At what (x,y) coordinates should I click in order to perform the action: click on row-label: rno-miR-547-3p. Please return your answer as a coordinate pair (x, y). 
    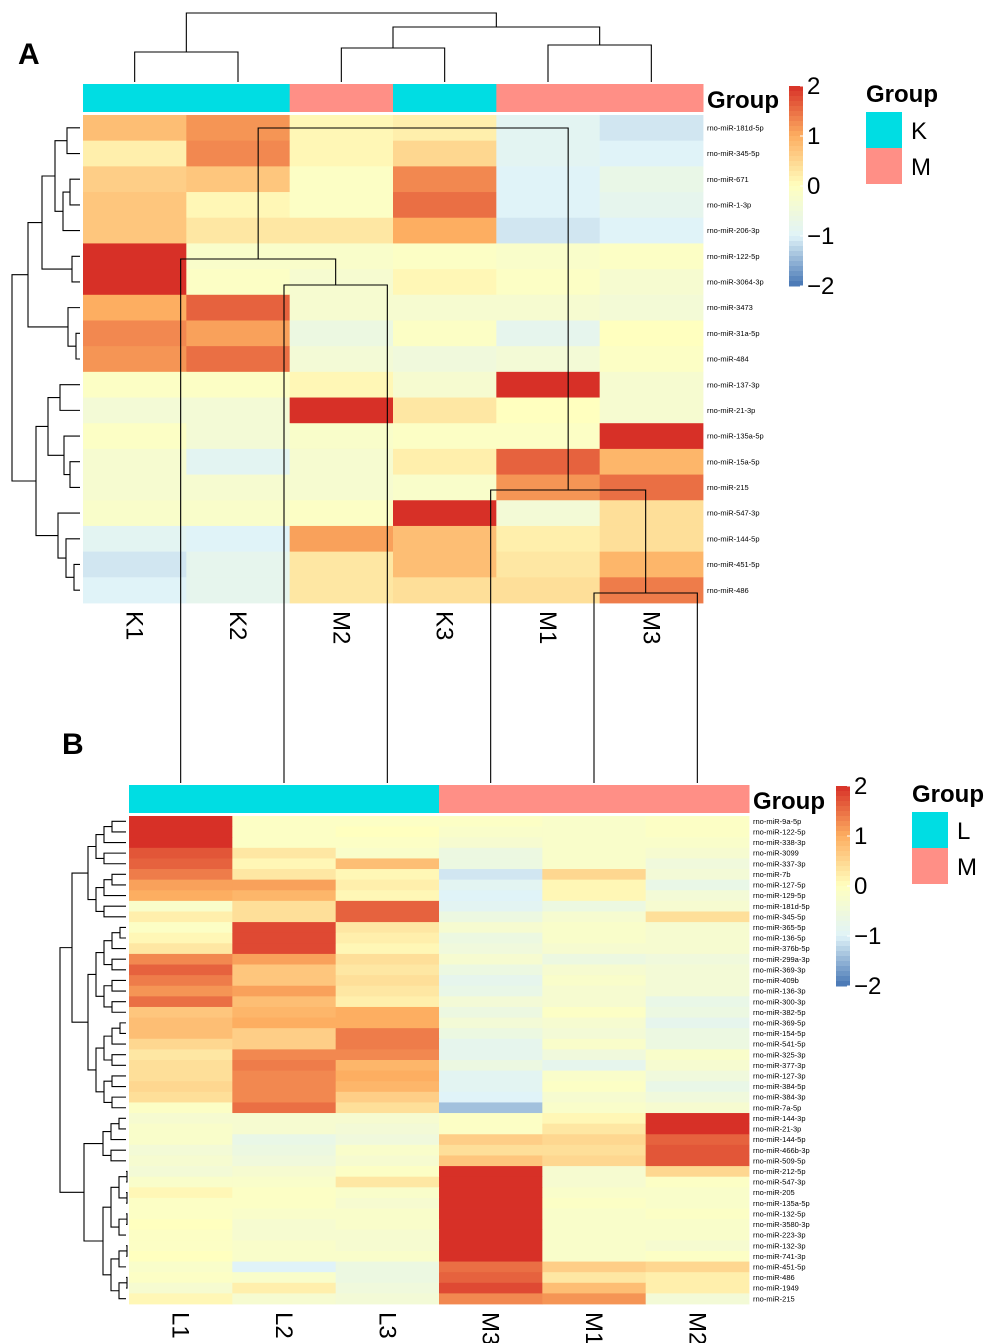
    Looking at the image, I should click on (733, 513).